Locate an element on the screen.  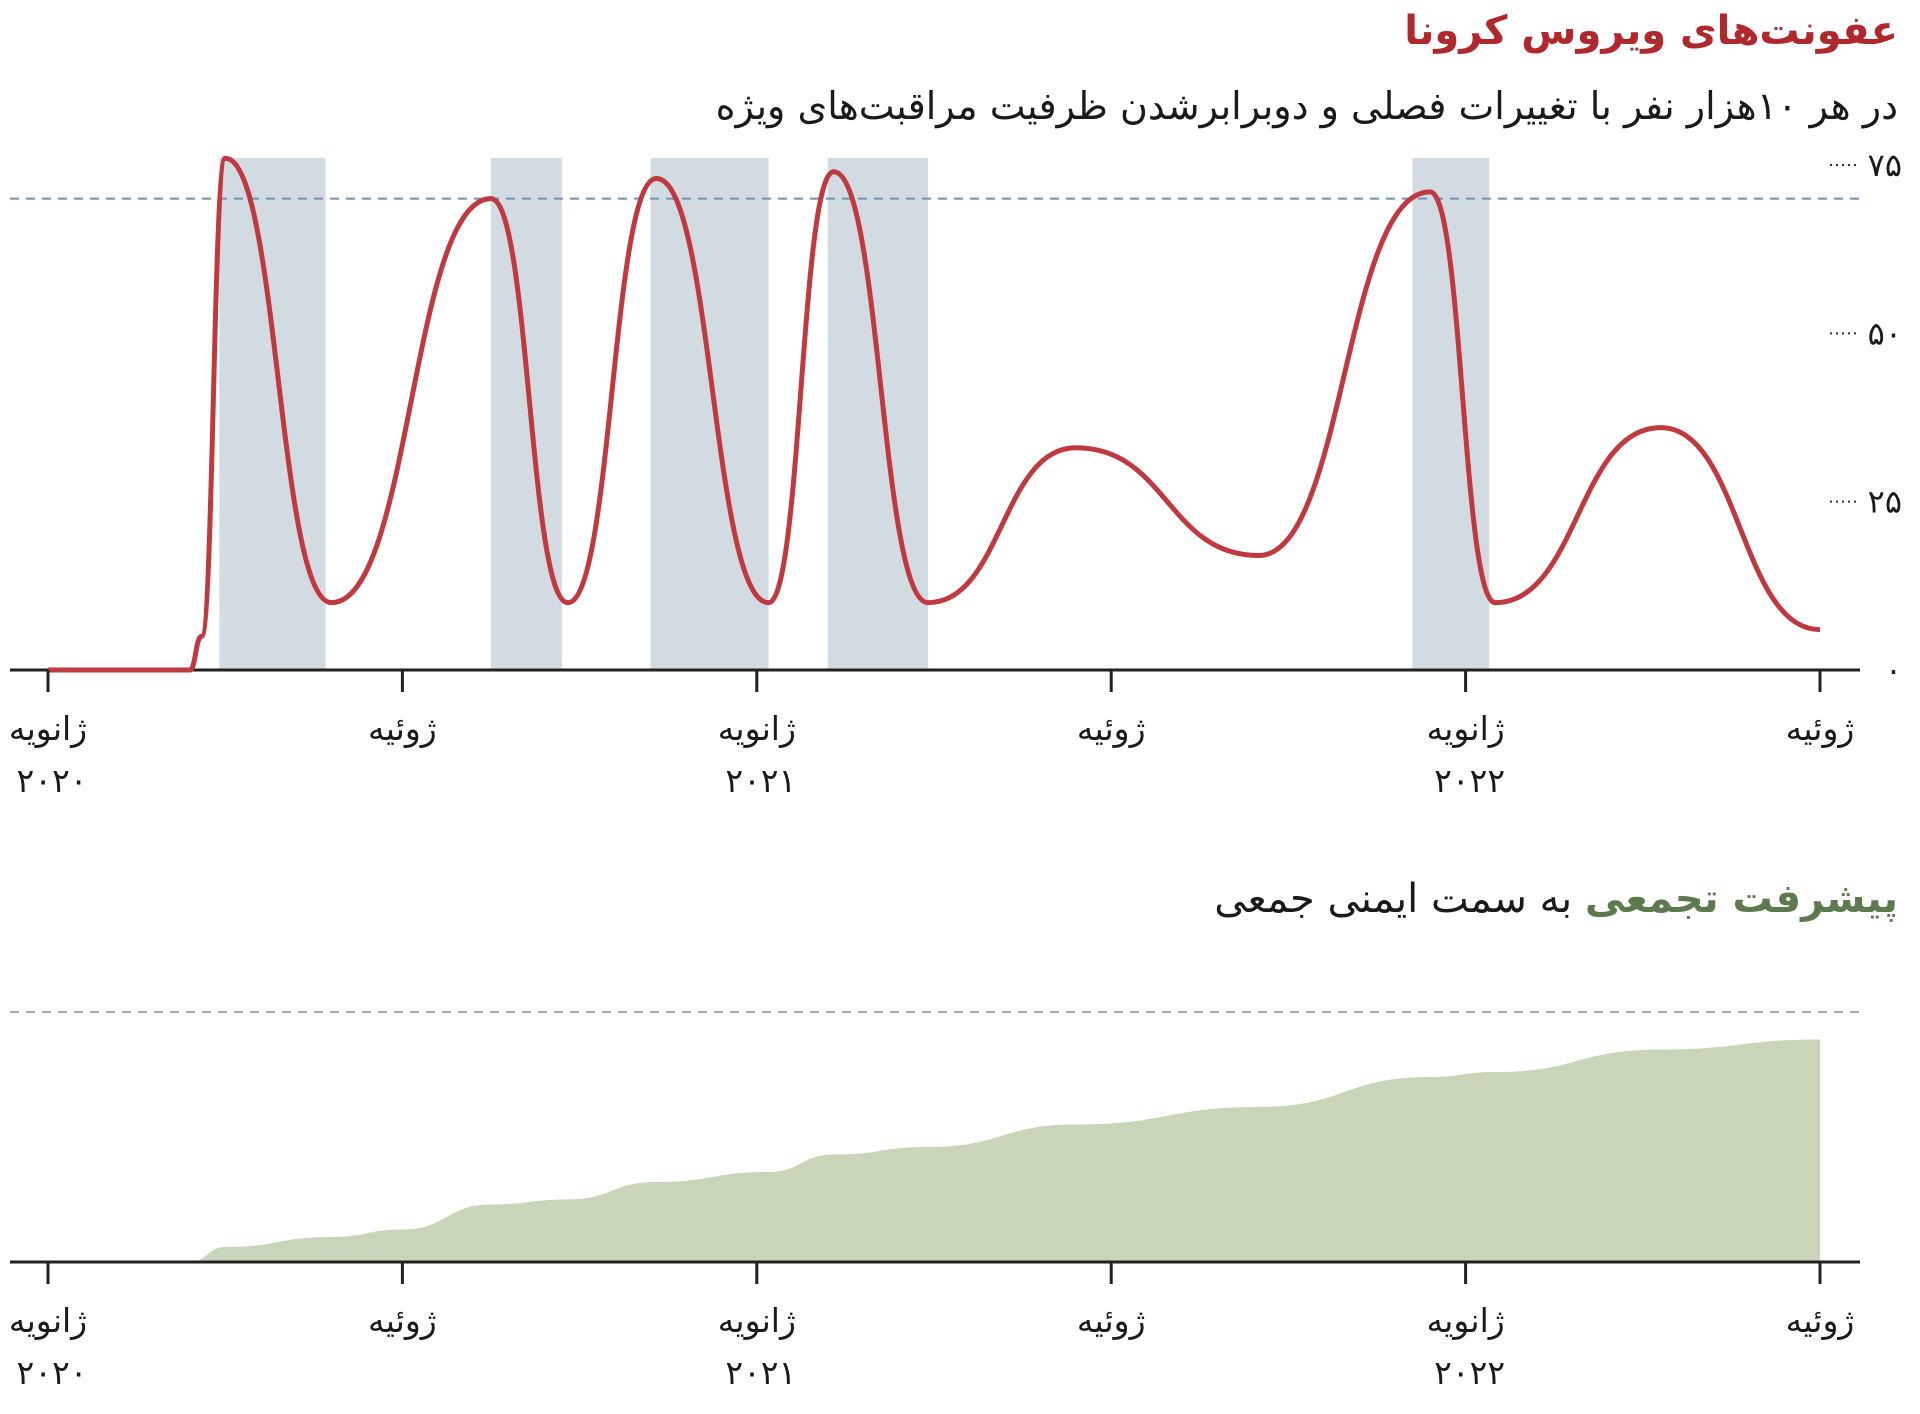
second-chart-title-green: پیشرفت تجمعی is located at coordinates (1741, 899).